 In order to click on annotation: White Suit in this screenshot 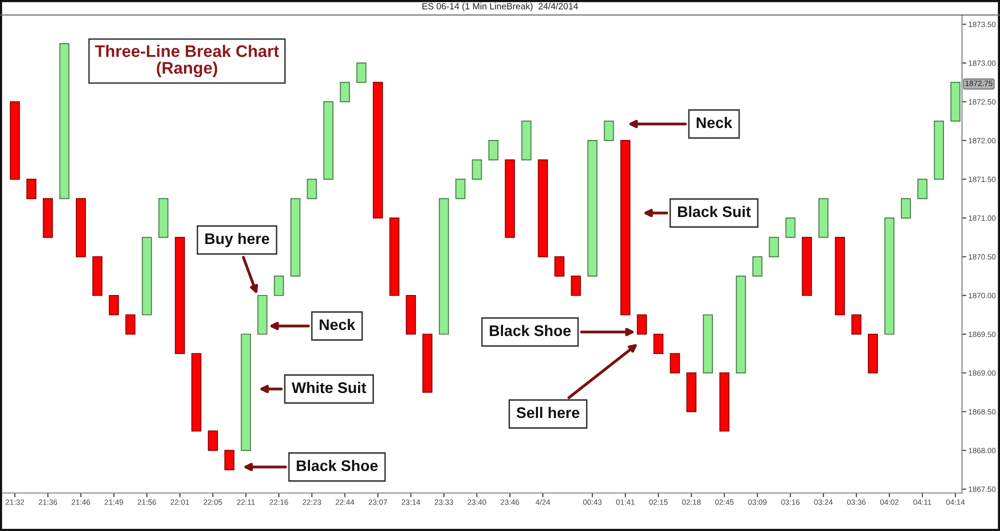, I will do `click(329, 388)`.